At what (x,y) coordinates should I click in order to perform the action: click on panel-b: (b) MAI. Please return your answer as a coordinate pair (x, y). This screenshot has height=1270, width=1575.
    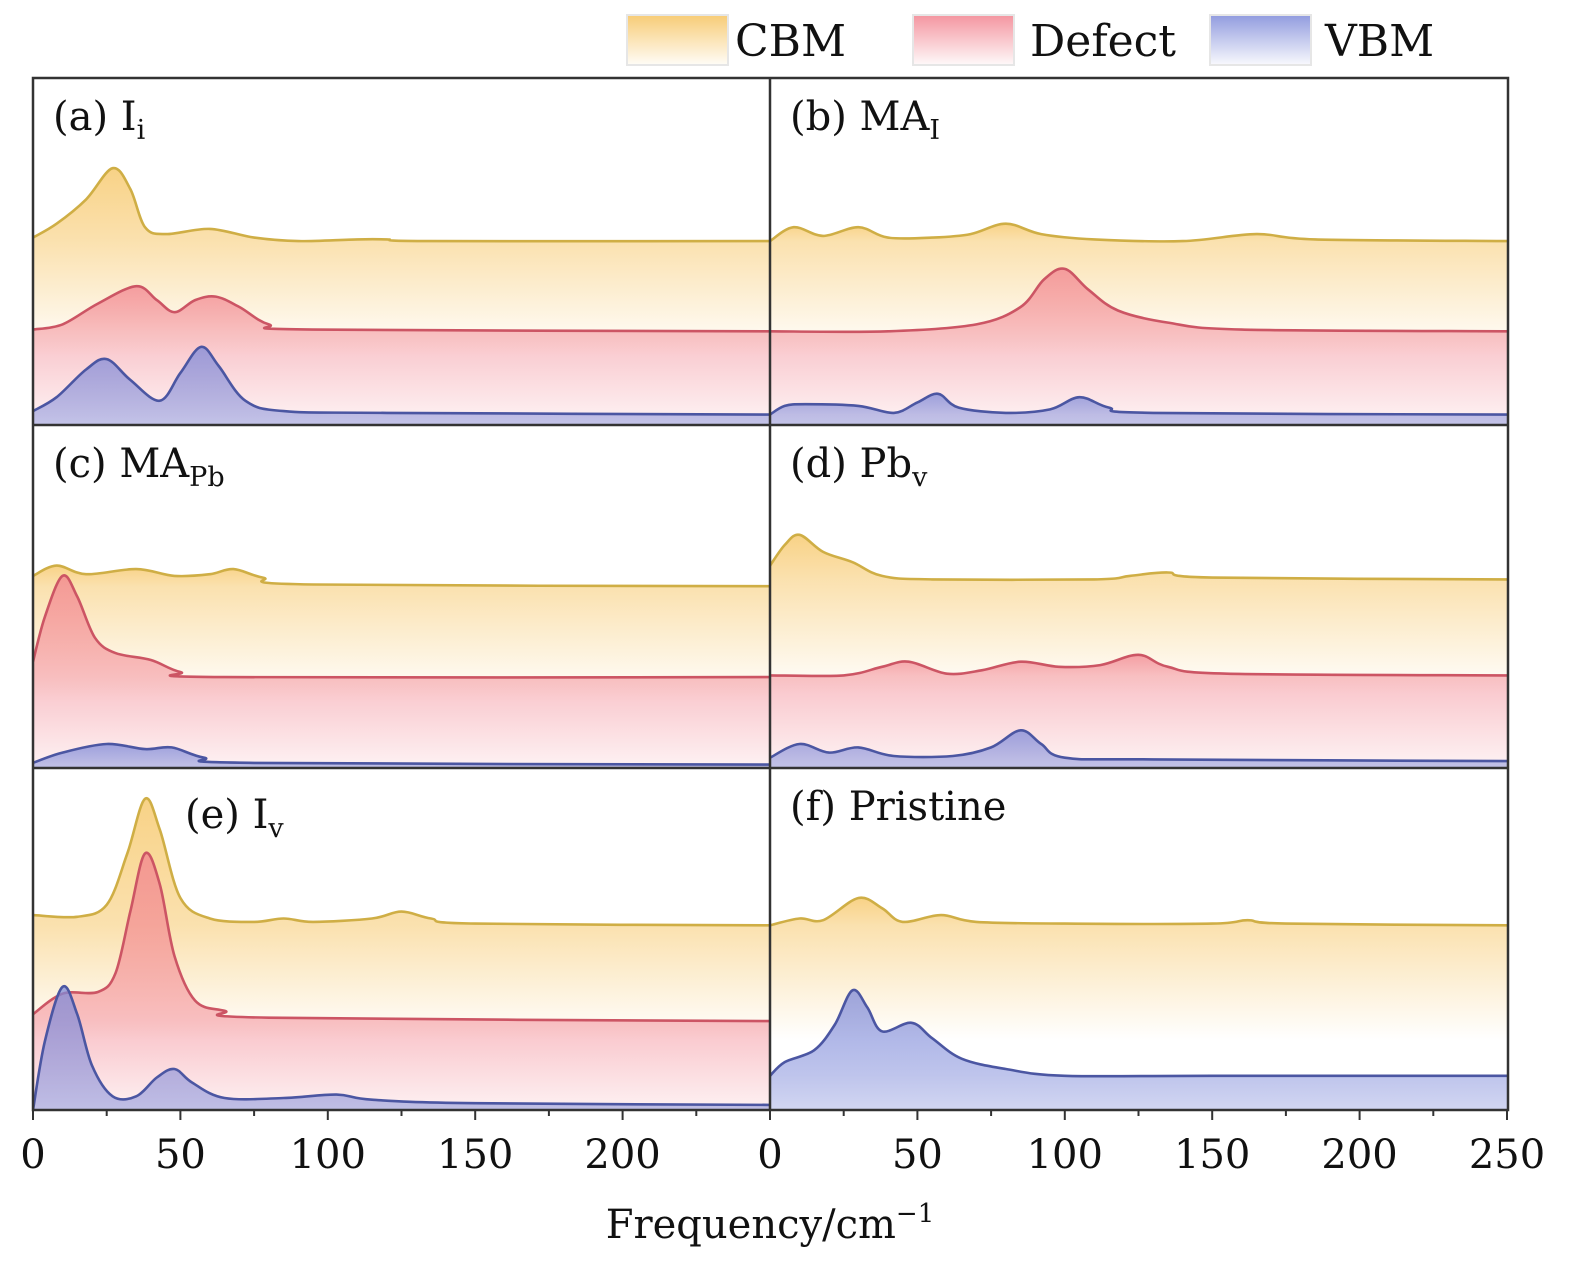
    Looking at the image, I should click on (1138, 259).